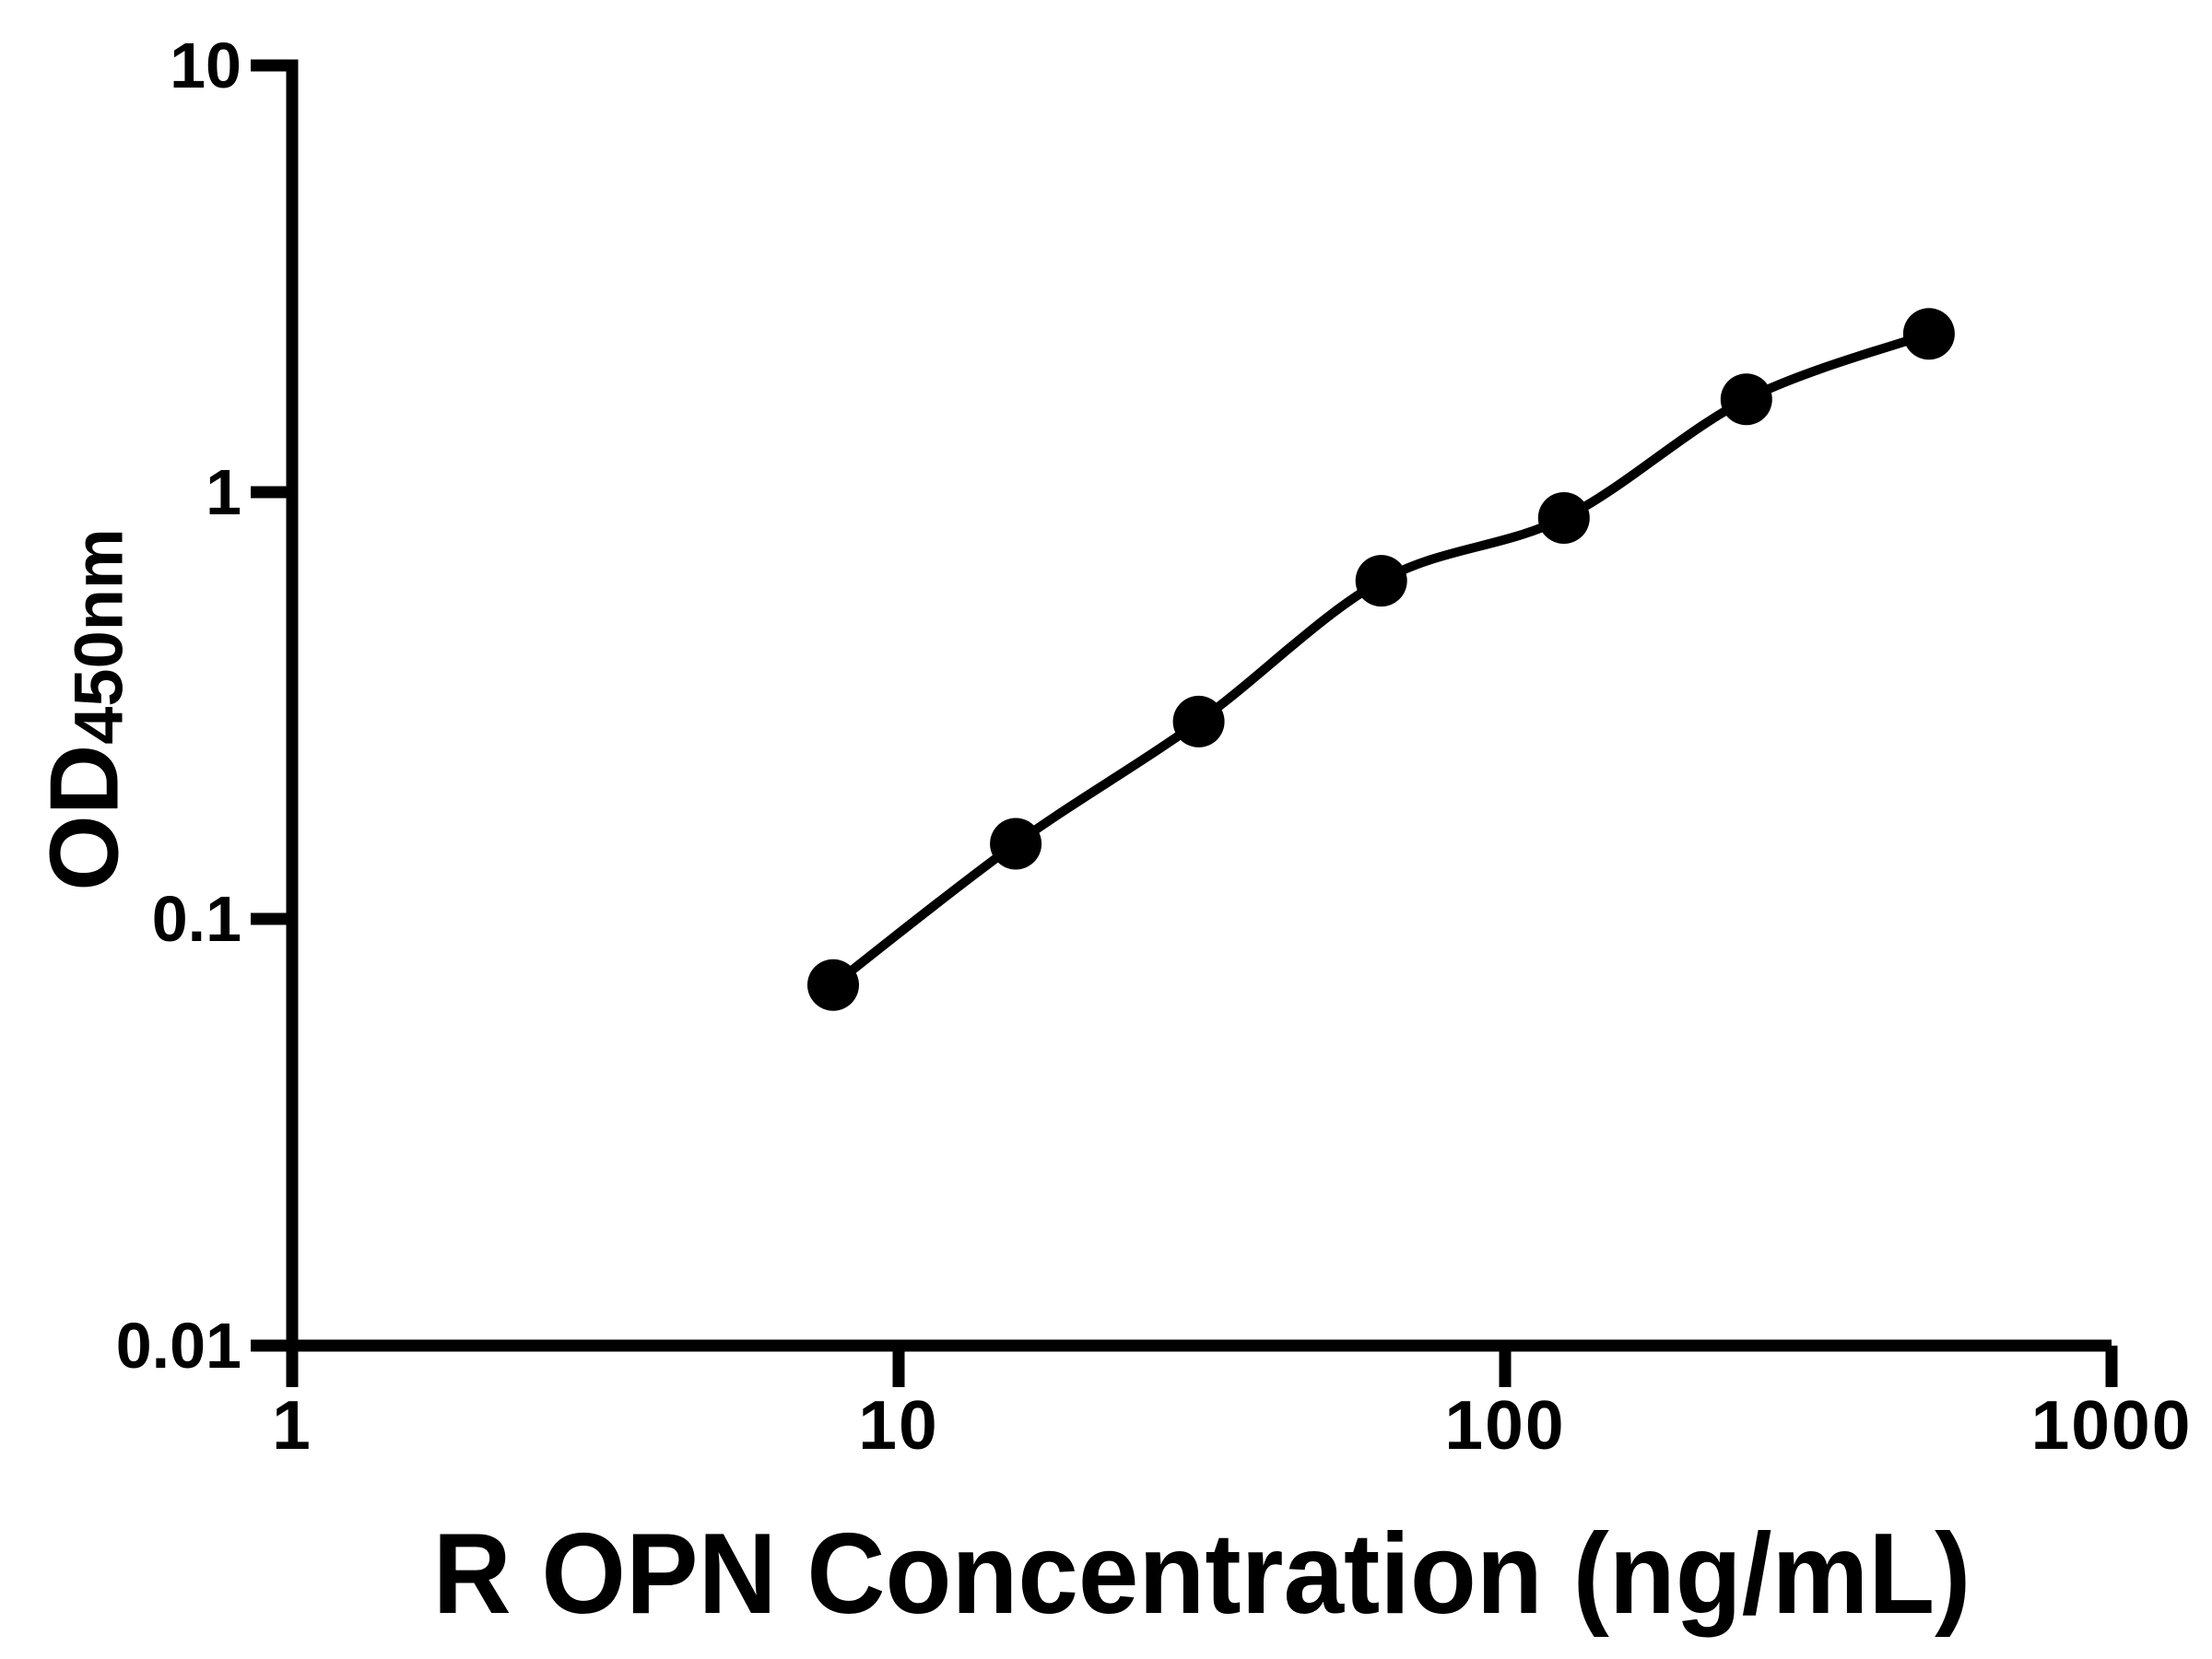 The height and width of the screenshot is (1659, 2212). Describe the element at coordinates (223, 492) in the screenshot. I see `y-tick-label: 1` at that location.